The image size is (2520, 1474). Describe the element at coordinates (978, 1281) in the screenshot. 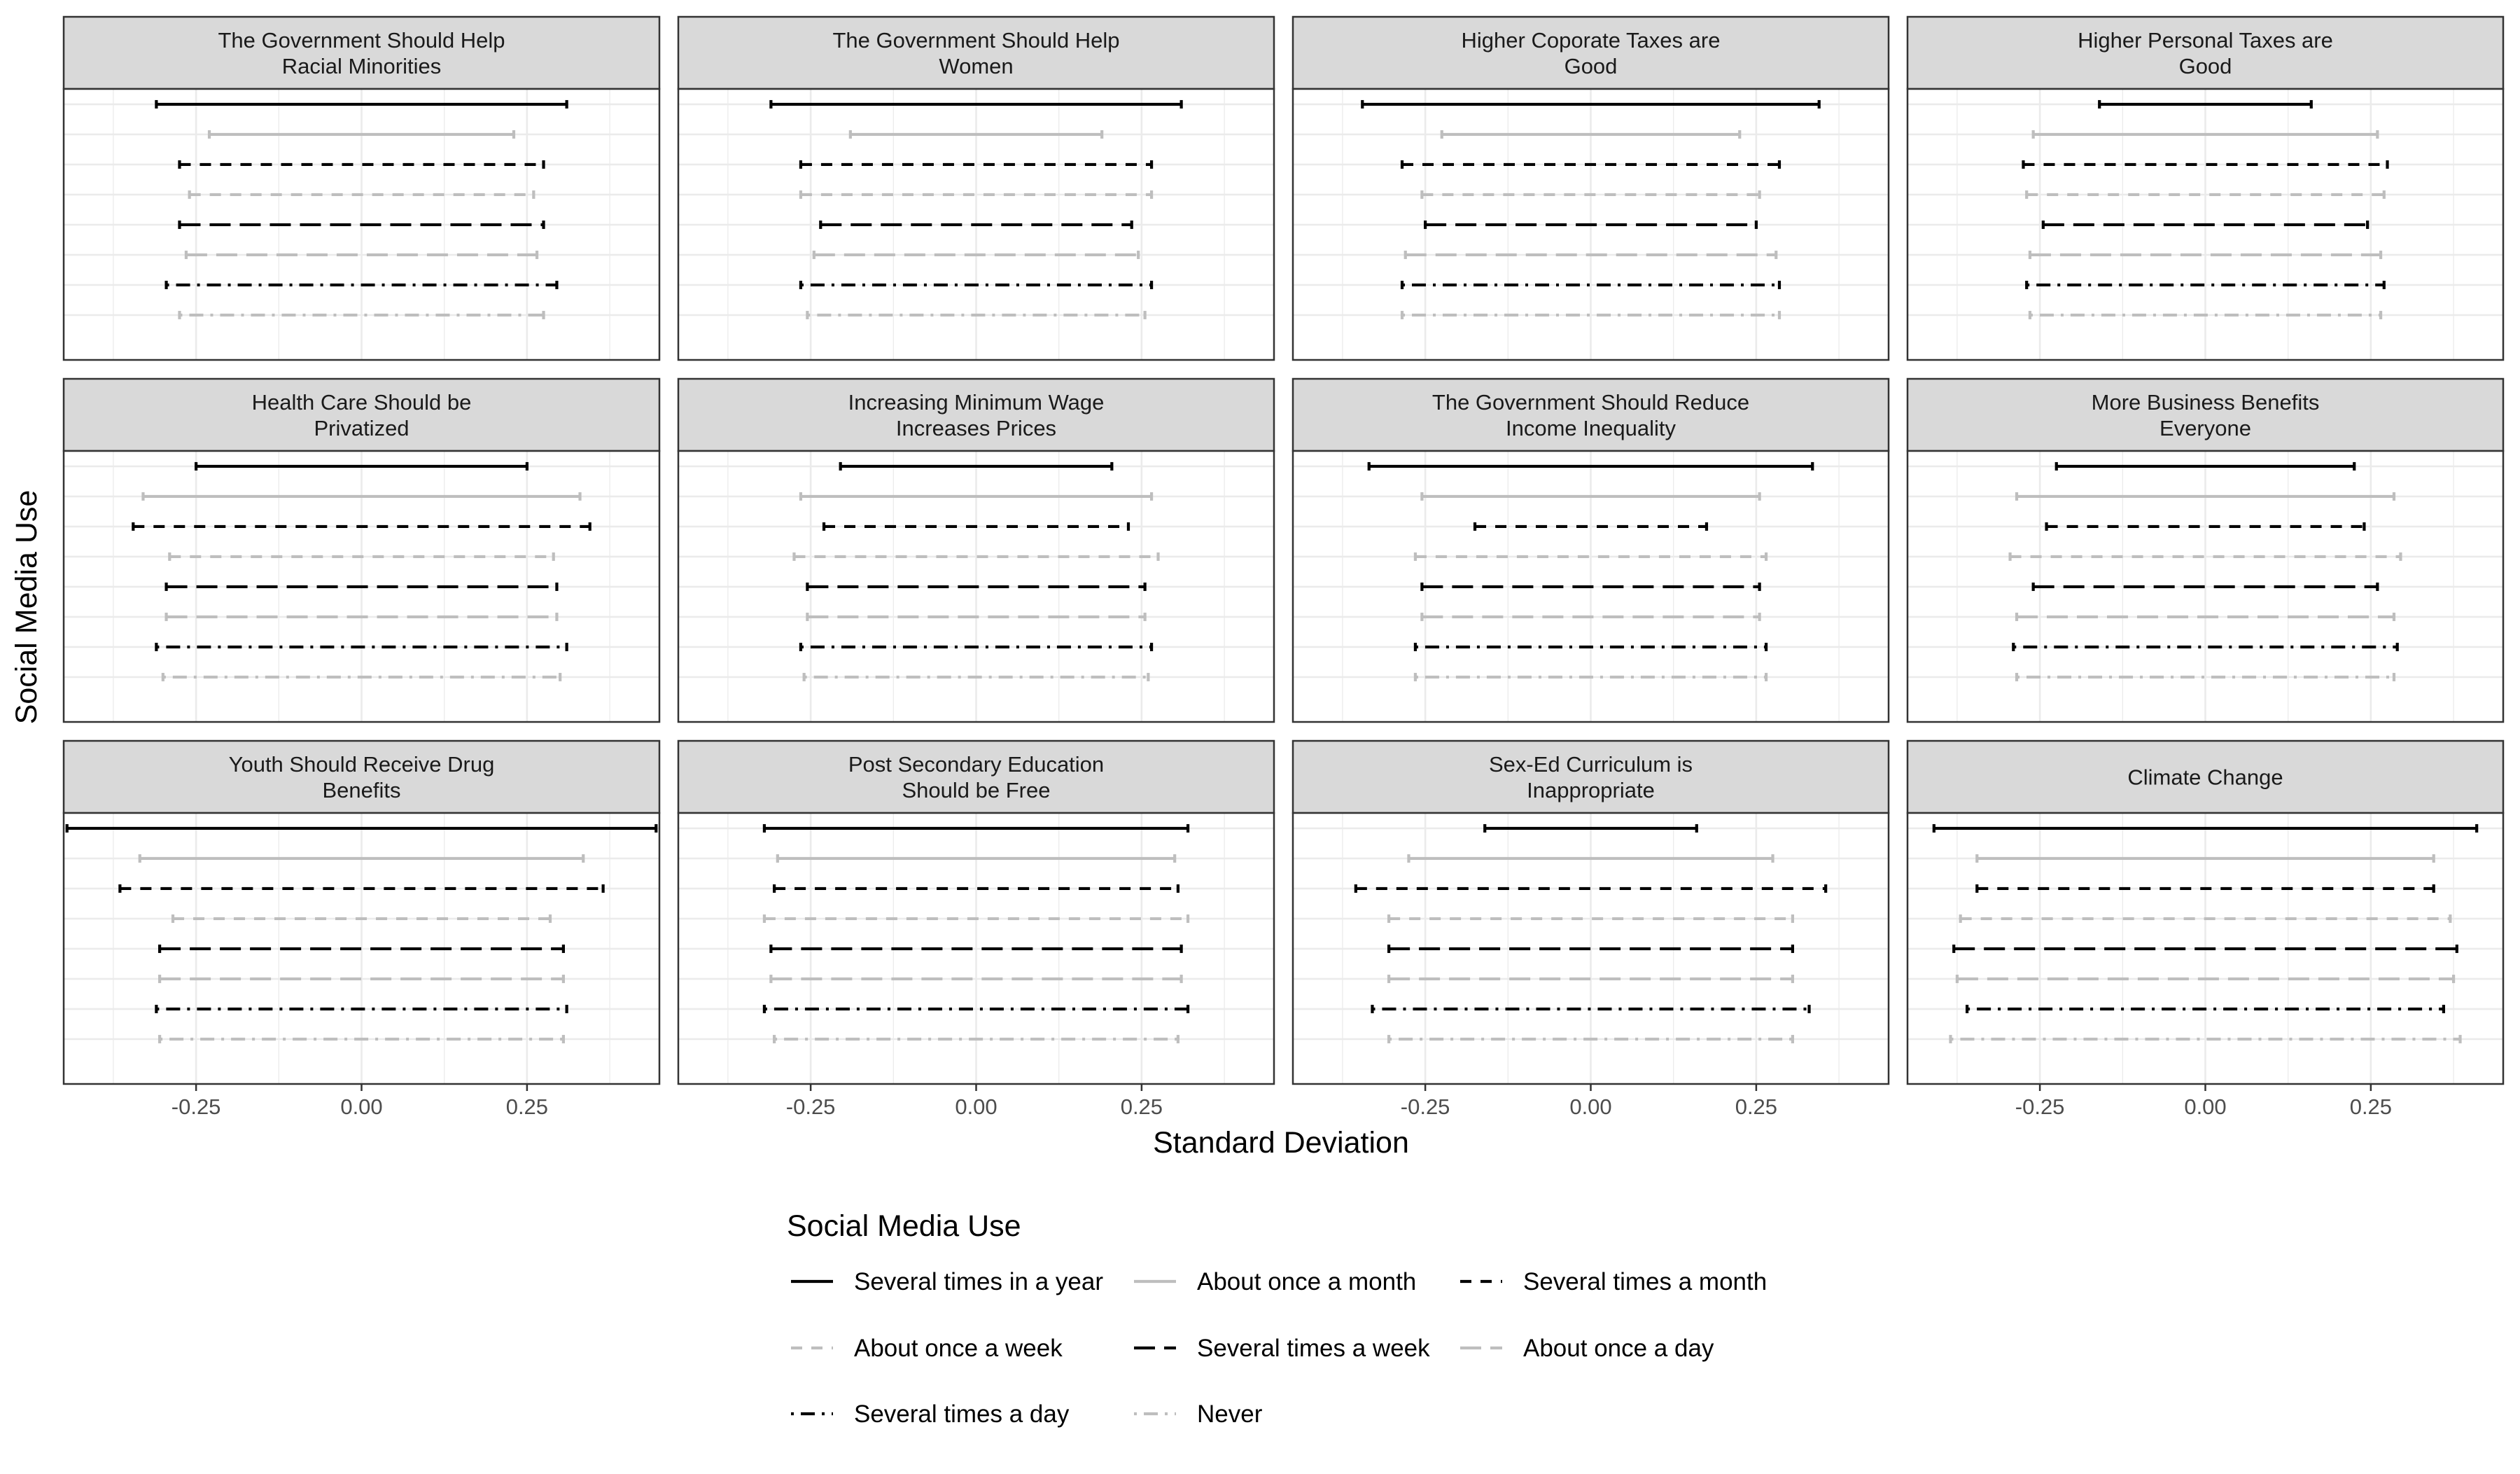

I see `legend-label: Several times in a year` at that location.